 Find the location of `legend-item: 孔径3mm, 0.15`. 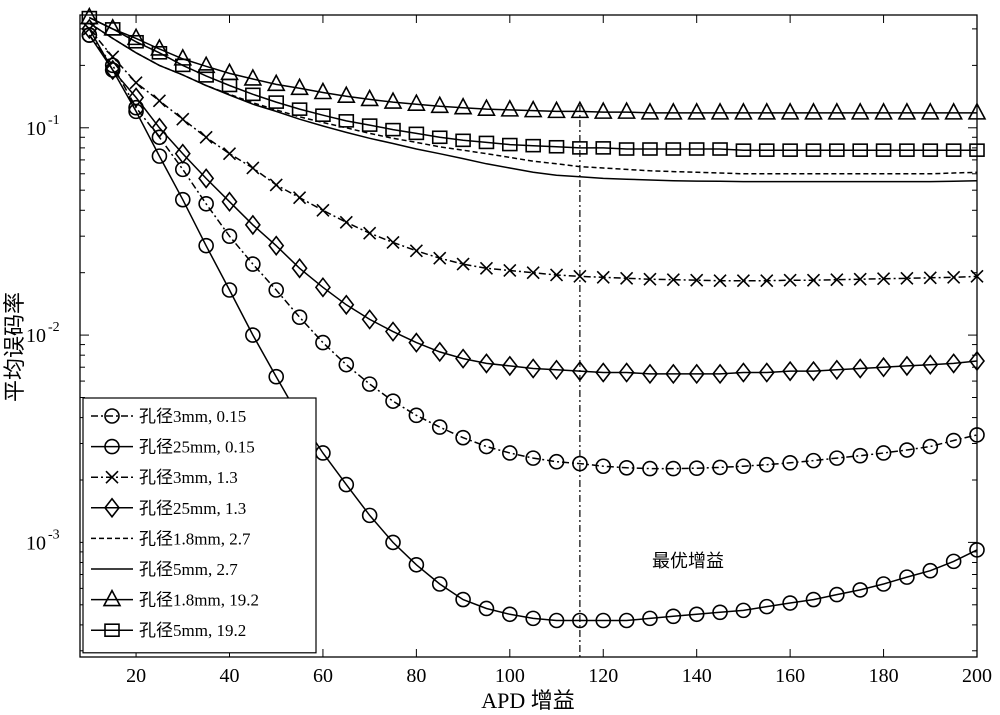

legend-item: 孔径3mm, 0.15 is located at coordinates (168, 416).